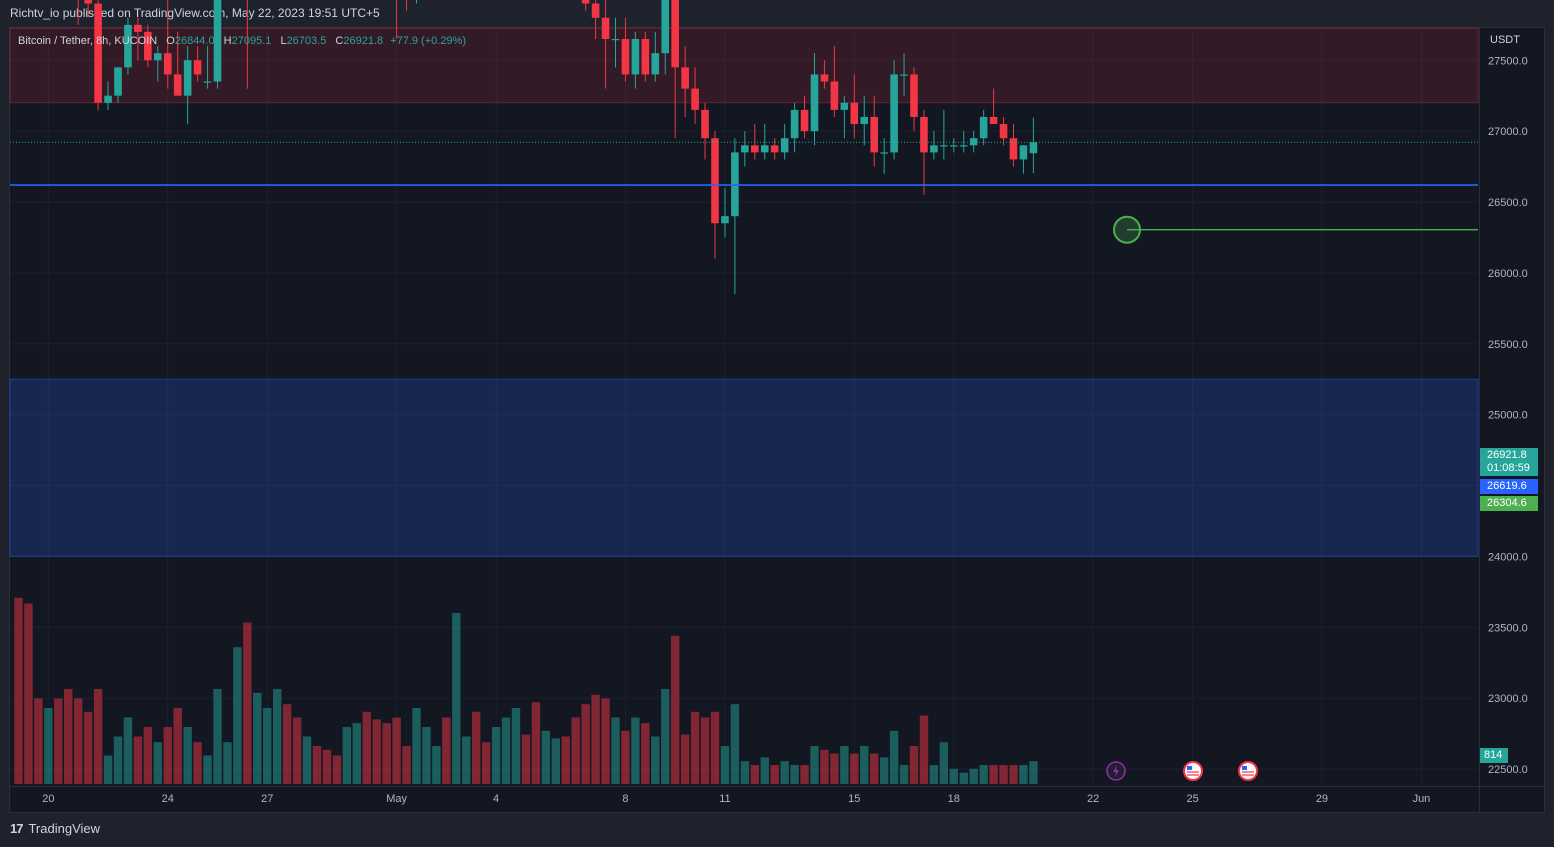 The width and height of the screenshot is (1554, 847). I want to click on x-tick-label: 27, so click(267, 799).